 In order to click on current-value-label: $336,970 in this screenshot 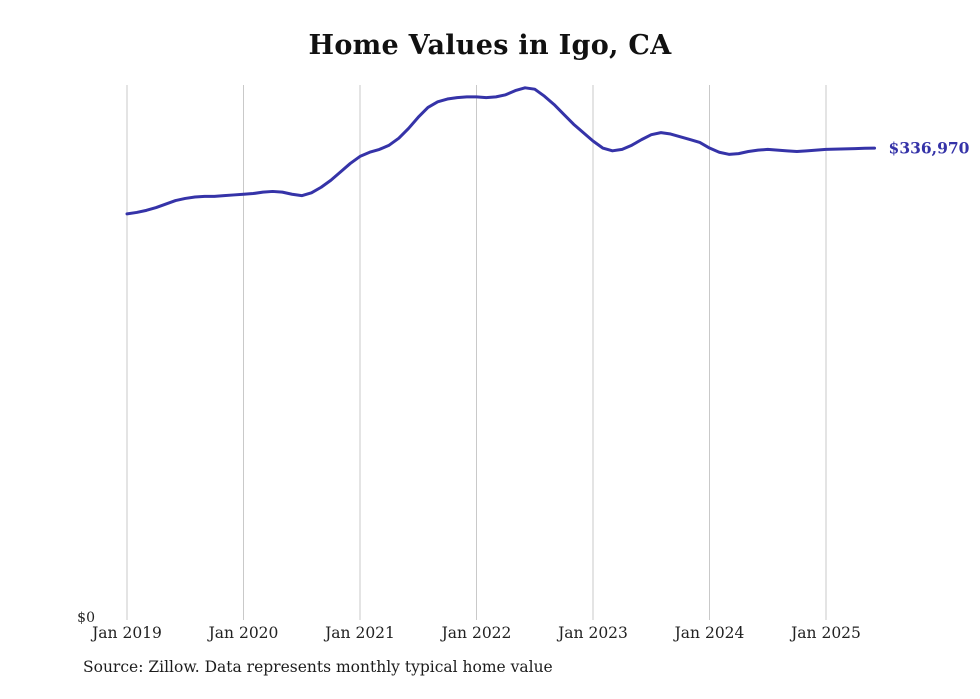, I will do `click(929, 148)`.